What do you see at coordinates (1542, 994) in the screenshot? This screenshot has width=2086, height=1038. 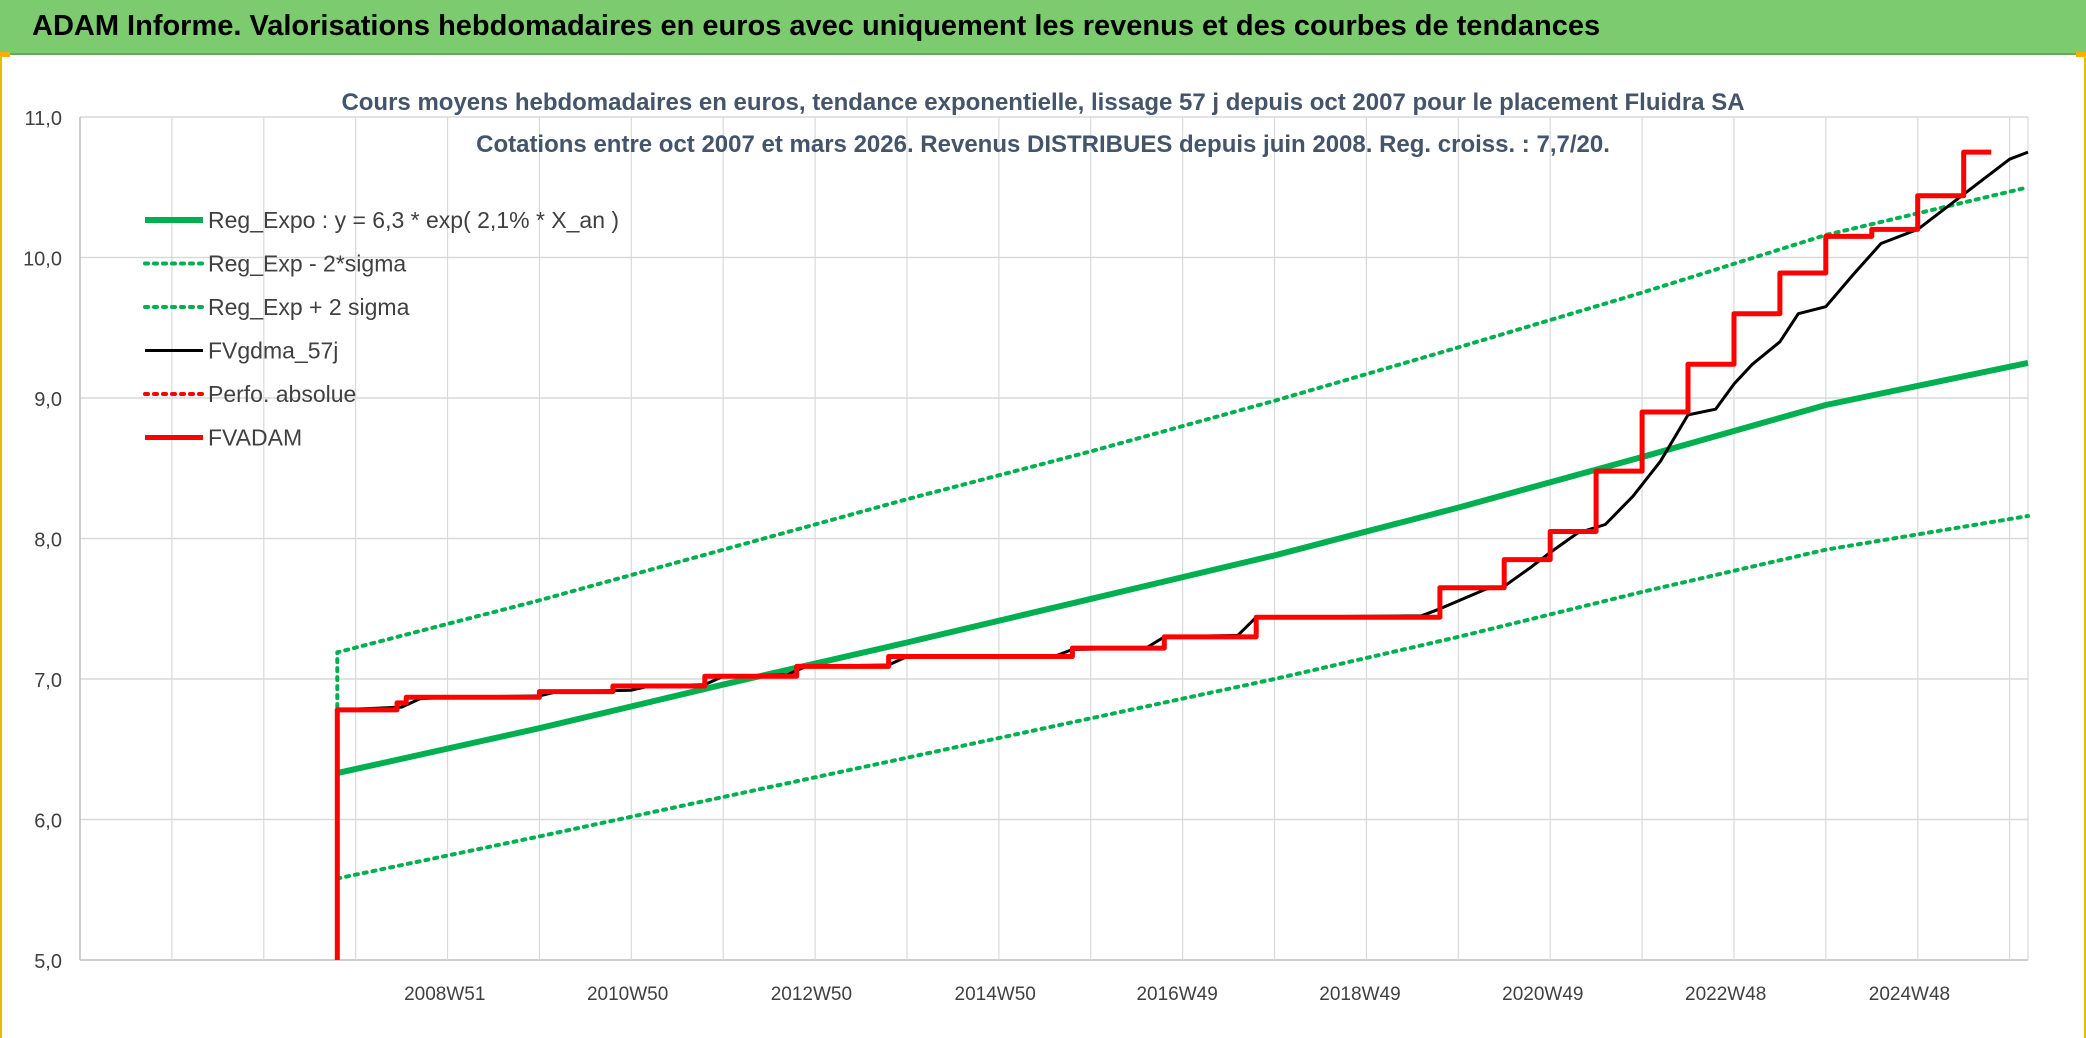 I see `x-tick-label: 2020W49` at bounding box center [1542, 994].